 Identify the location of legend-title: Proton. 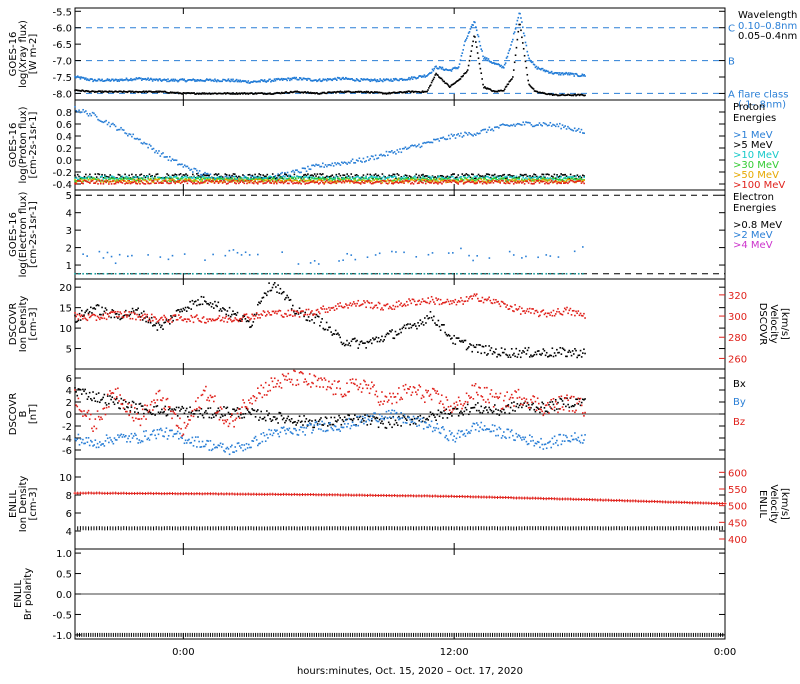
(749, 107).